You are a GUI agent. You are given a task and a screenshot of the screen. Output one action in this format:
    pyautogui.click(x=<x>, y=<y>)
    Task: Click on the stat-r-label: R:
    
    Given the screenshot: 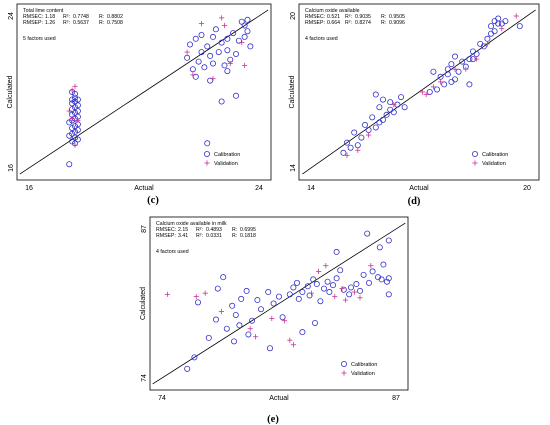 What is the action you would take?
    pyautogui.click(x=383, y=17)
    